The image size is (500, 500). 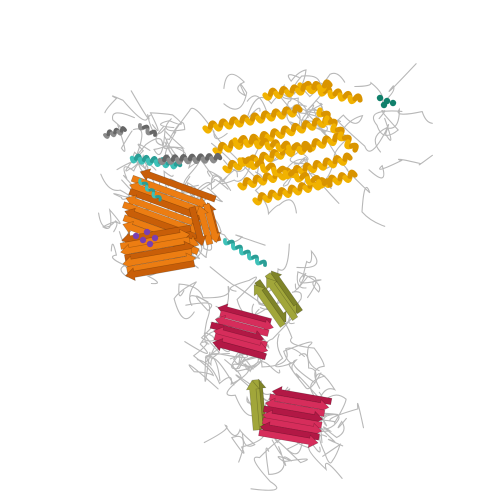 What do you see at coordinates (282, 142) in the screenshot?
I see `alpha-helix-bundle-gold` at bounding box center [282, 142].